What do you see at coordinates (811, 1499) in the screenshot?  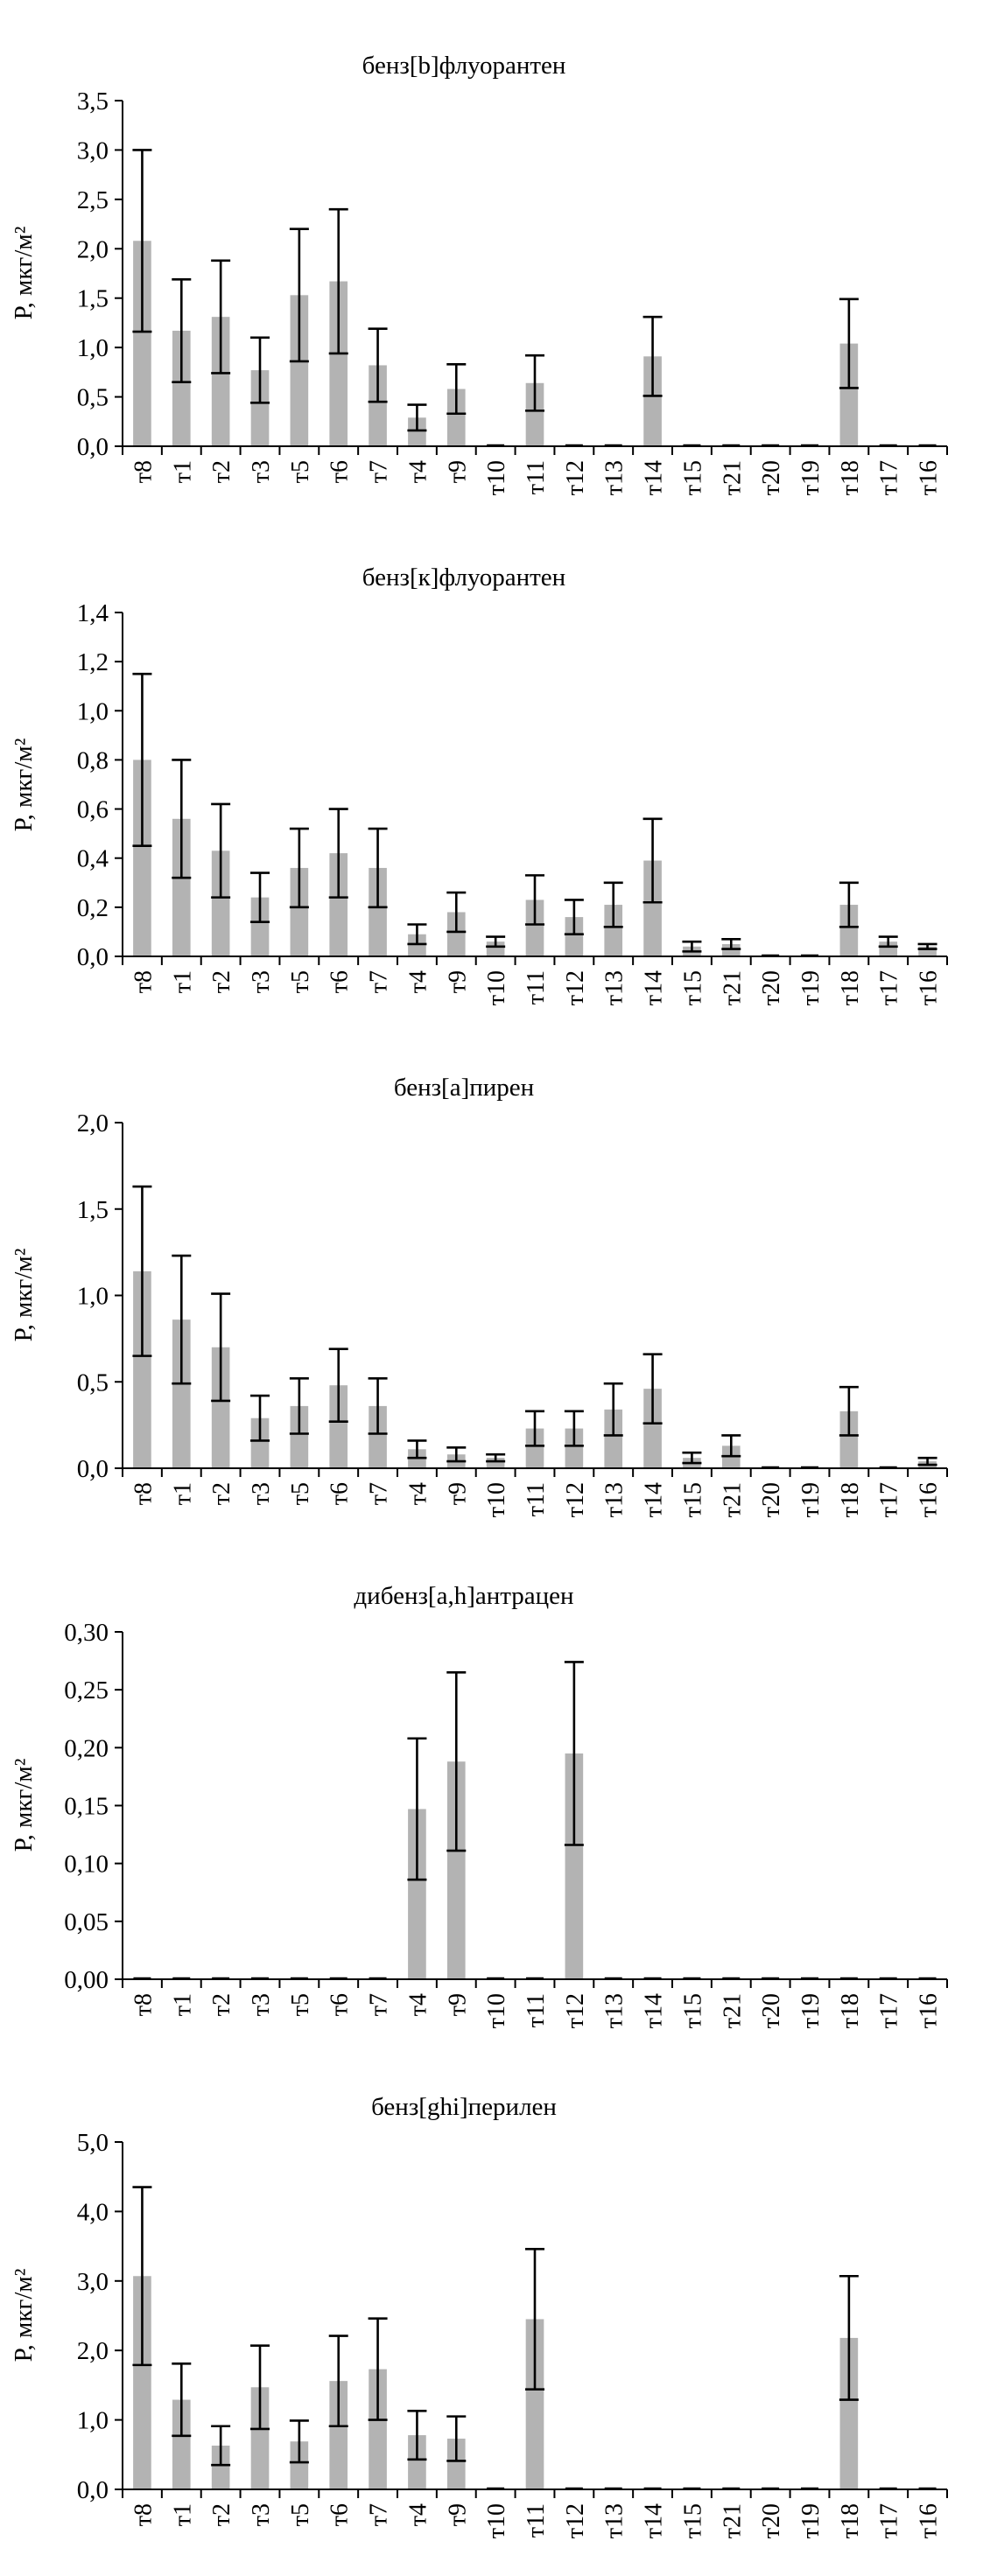 I see `x-tick-label: т19` at bounding box center [811, 1499].